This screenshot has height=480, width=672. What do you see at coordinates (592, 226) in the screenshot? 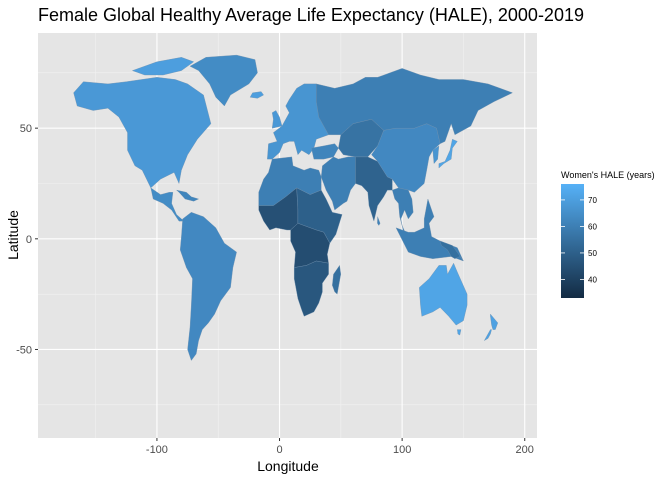
I see `legend-tick-label: 60` at bounding box center [592, 226].